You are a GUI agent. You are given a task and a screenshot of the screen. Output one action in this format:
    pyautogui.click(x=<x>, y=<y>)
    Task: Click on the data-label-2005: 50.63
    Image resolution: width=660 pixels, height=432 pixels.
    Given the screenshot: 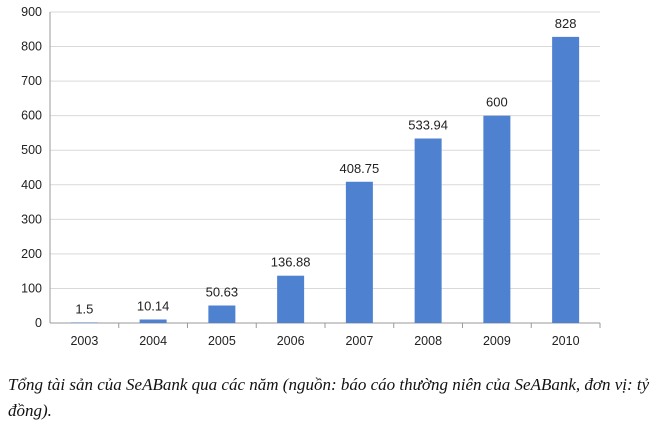 What is the action you would take?
    pyautogui.click(x=222, y=292)
    